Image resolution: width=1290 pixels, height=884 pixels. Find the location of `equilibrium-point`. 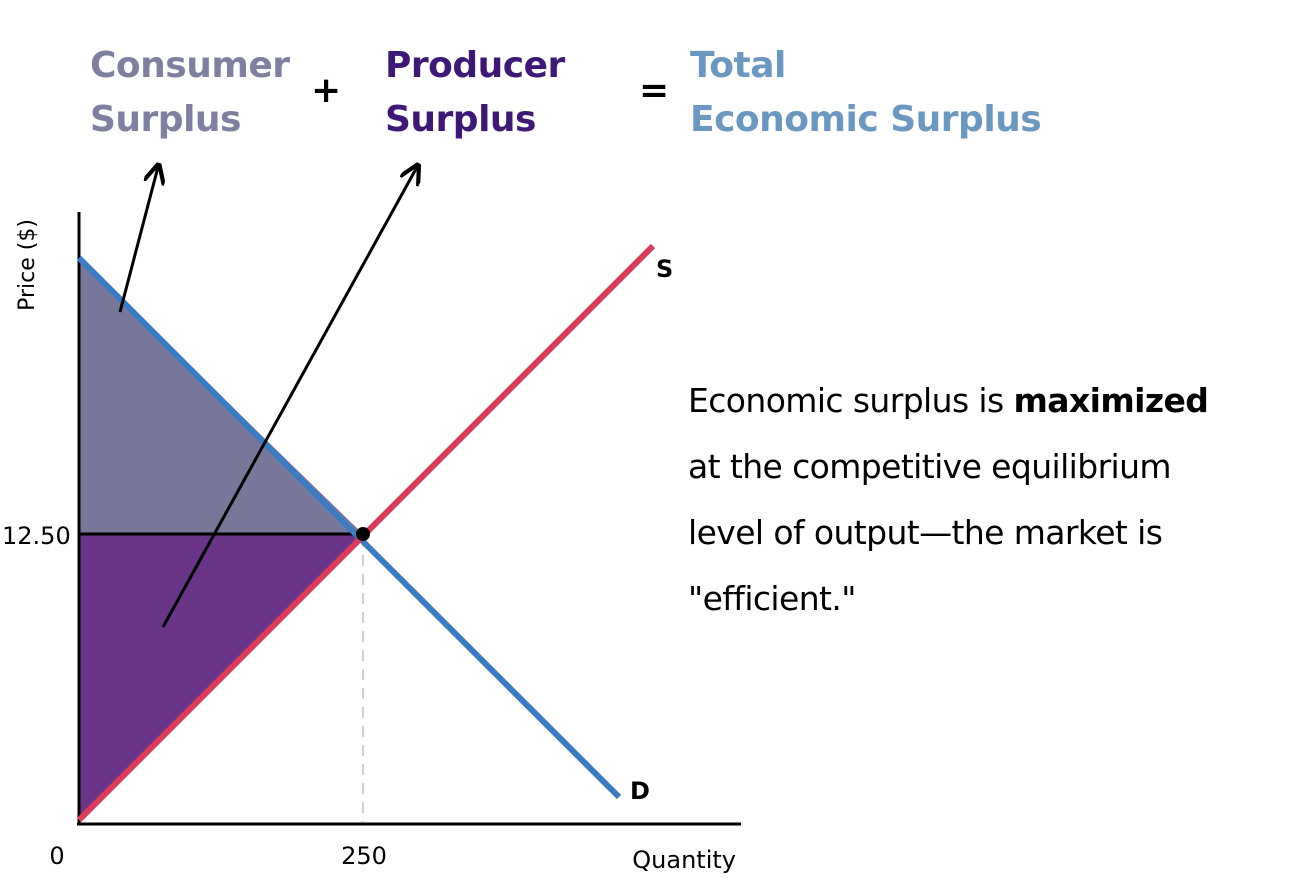

equilibrium-point is located at coordinates (363, 534).